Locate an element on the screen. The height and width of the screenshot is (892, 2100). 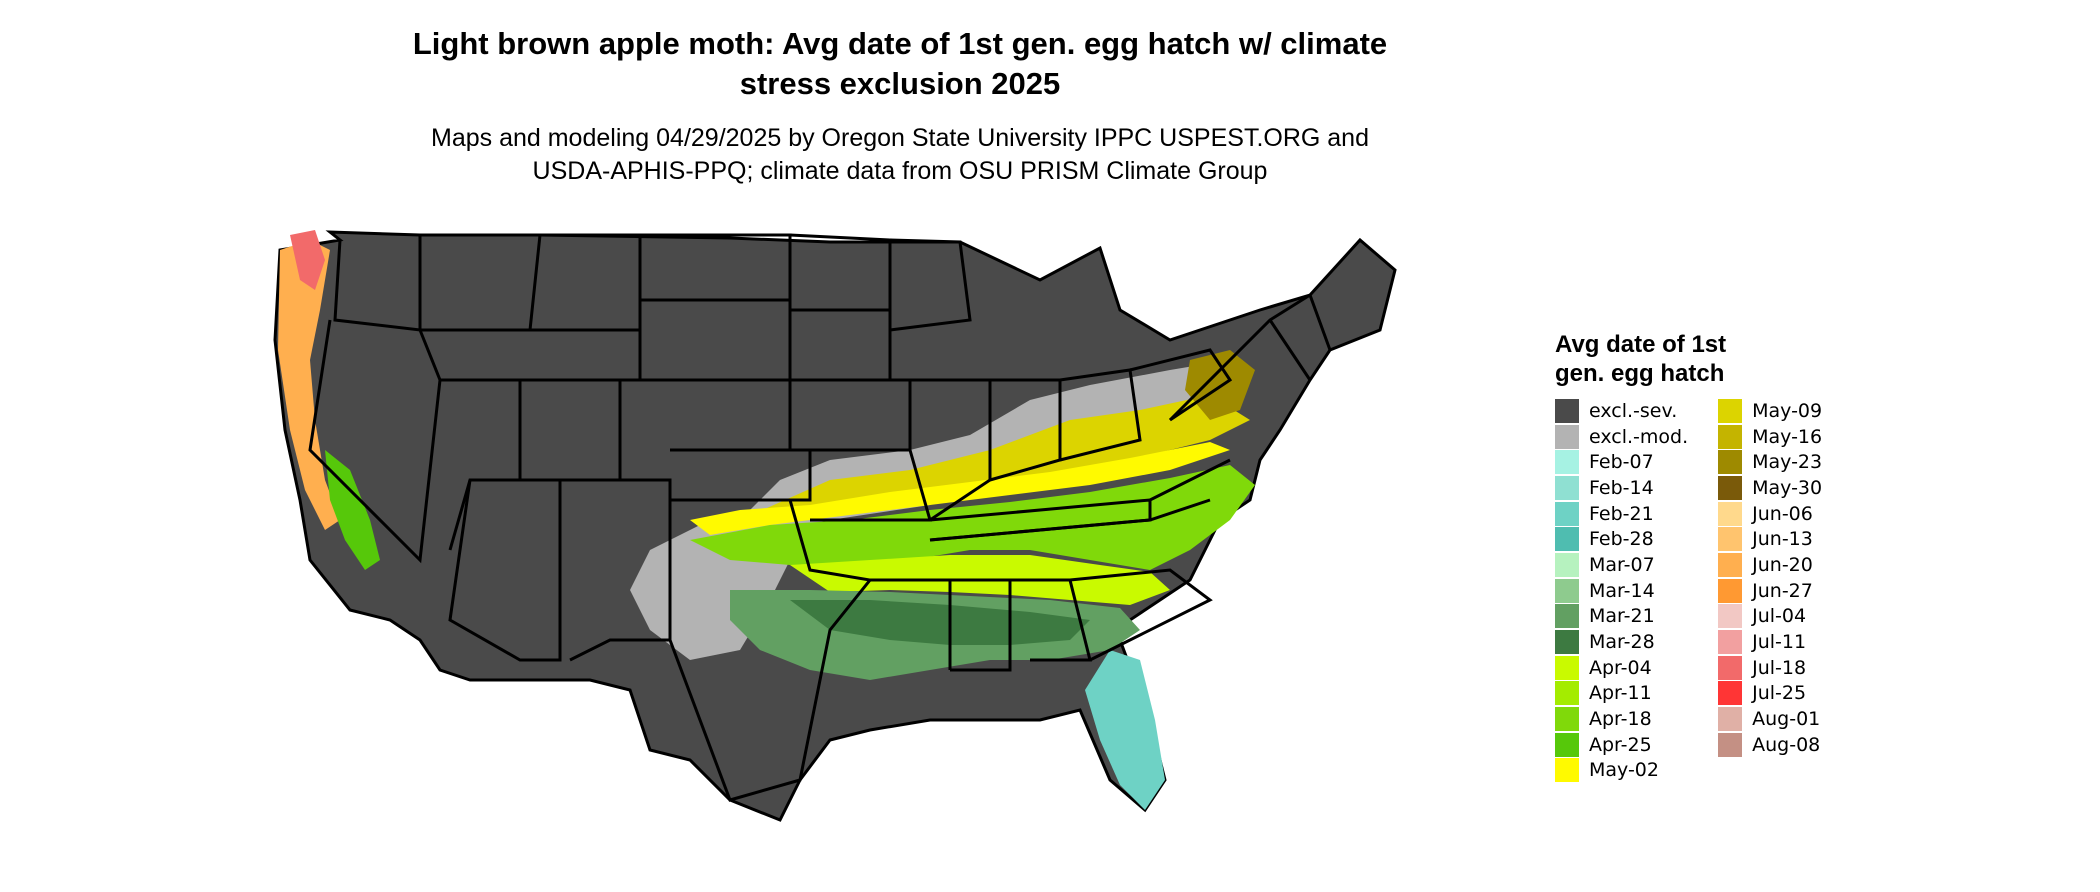
legend-item: Jul-18 is located at coordinates (1770, 668).